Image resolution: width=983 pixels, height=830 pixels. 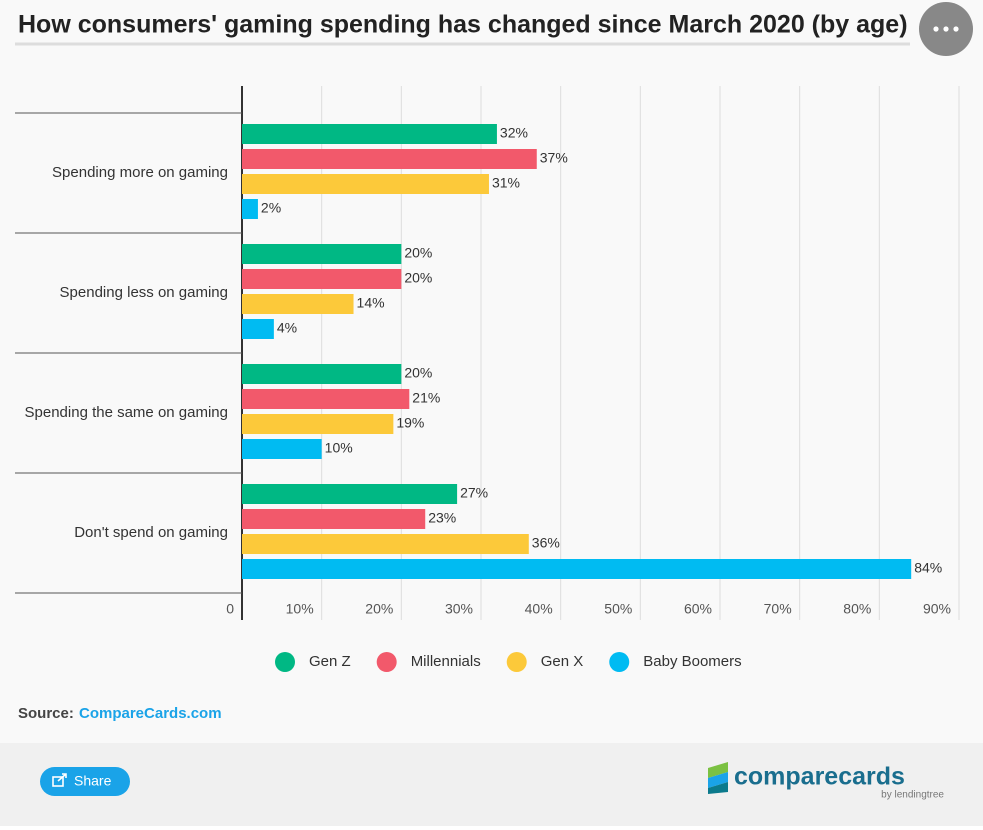 I want to click on data-label: 21%, so click(x=426, y=398).